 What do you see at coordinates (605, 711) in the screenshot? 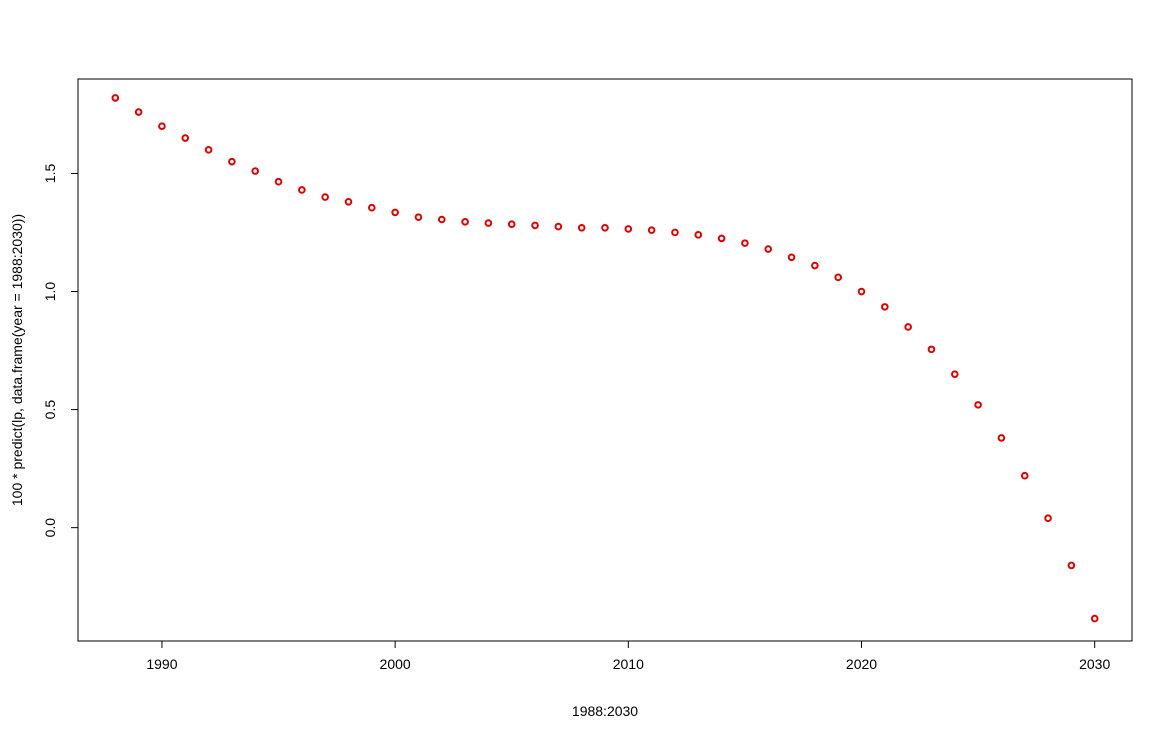
I see `x-axis-label: 1988:2030` at bounding box center [605, 711].